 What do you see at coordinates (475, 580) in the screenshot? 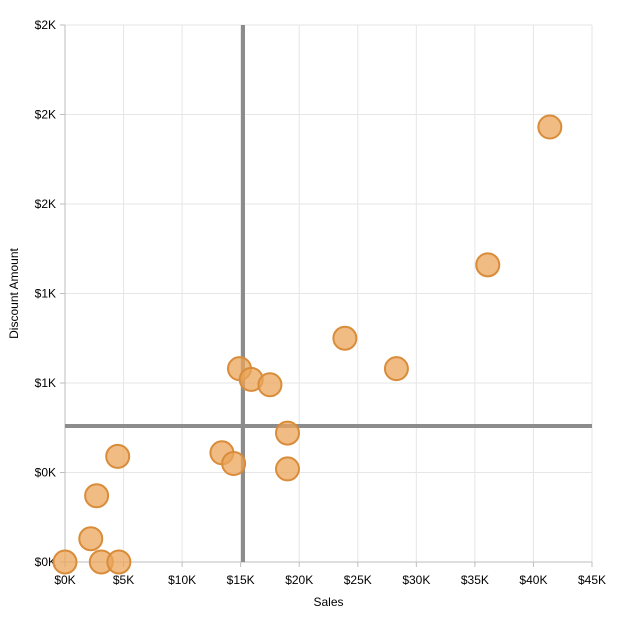
I see `x-tick-label: $35K` at bounding box center [475, 580].